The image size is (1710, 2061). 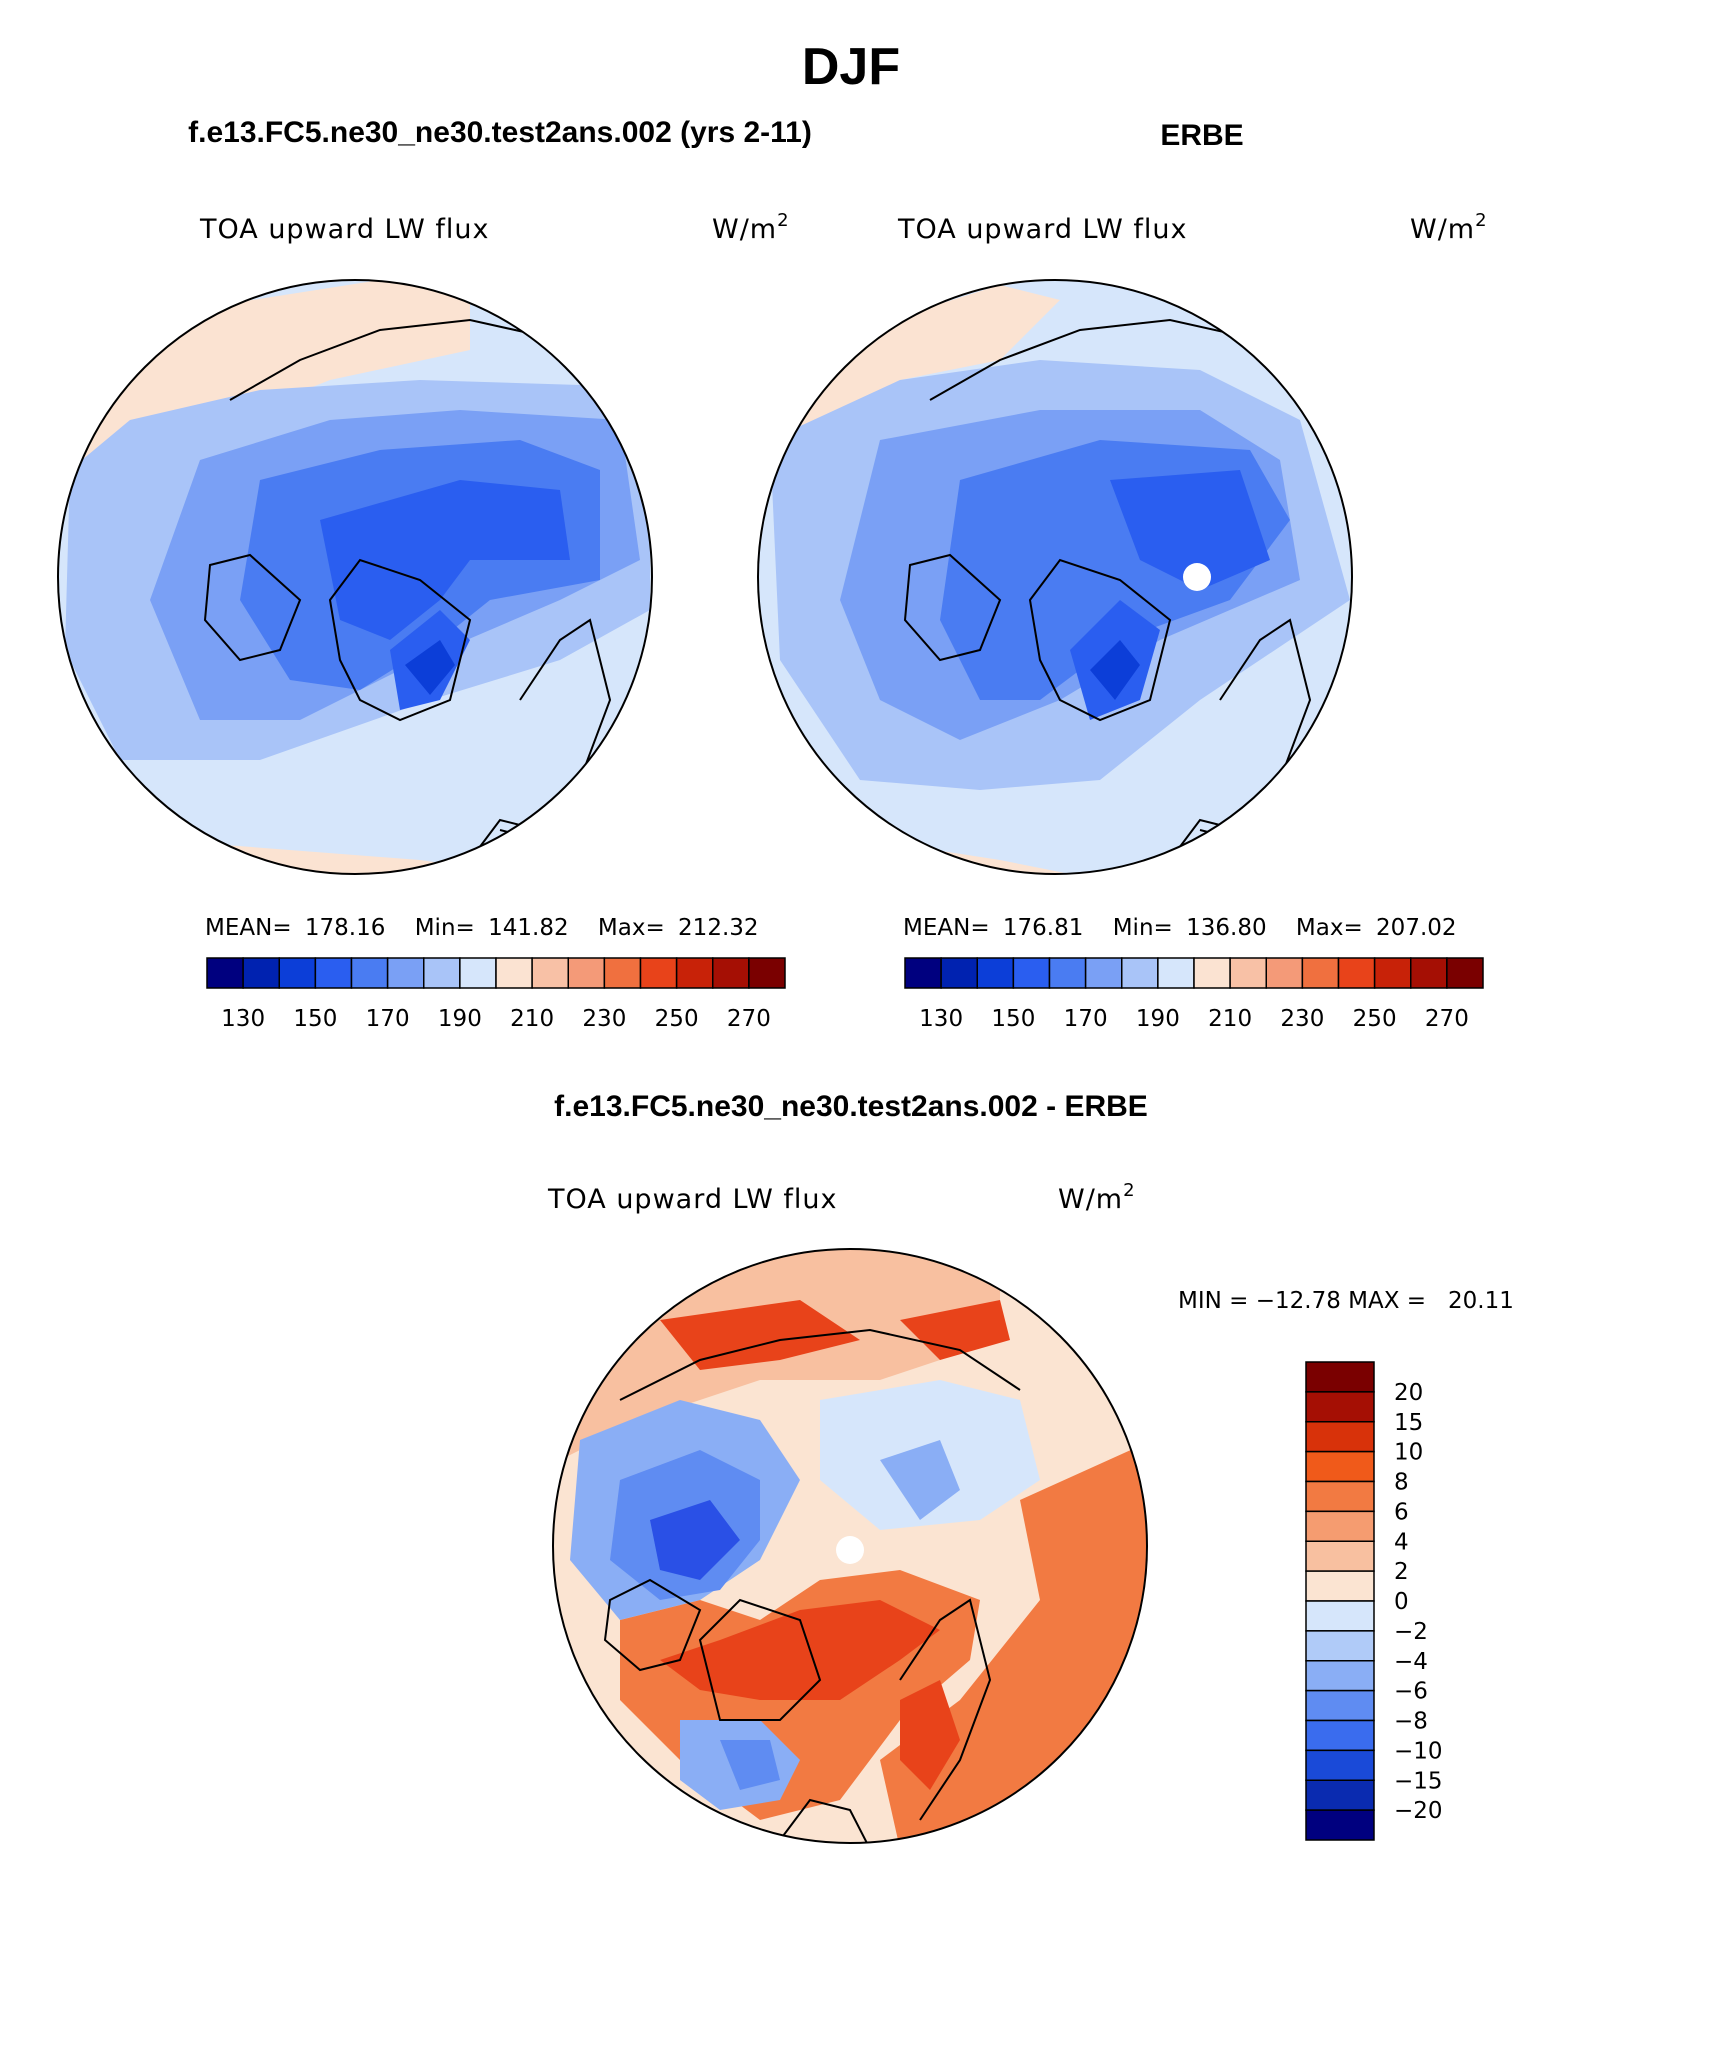 What do you see at coordinates (1418, 1781) in the screenshot?
I see `diff-colorbar-tick-label: −15` at bounding box center [1418, 1781].